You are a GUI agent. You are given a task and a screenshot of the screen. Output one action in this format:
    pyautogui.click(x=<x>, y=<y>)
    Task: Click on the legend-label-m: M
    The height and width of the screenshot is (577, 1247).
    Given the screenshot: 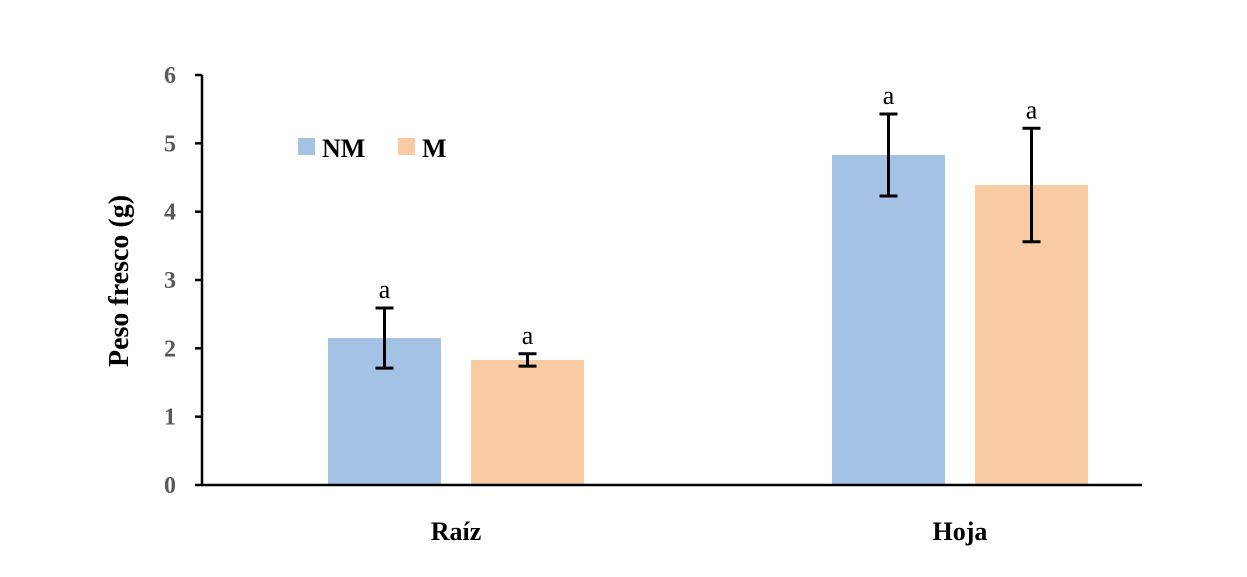 What is the action you would take?
    pyautogui.click(x=434, y=148)
    